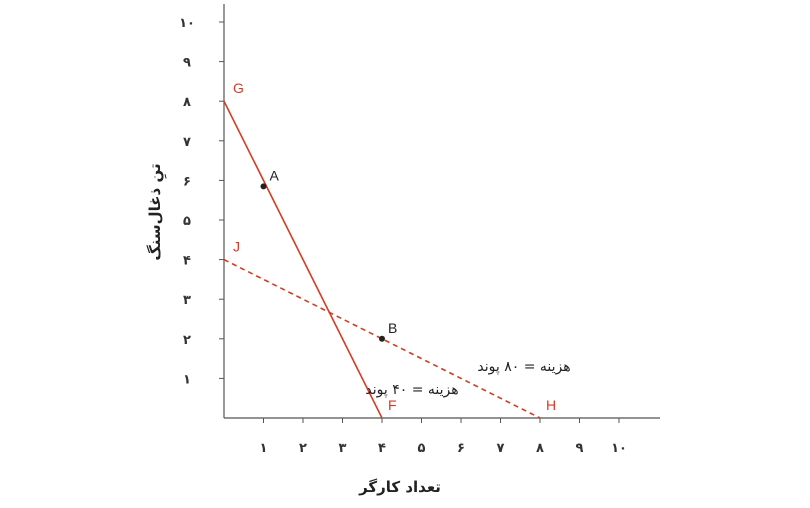 The width and height of the screenshot is (810, 508). I want to click on solid-line-gf, so click(303, 259).